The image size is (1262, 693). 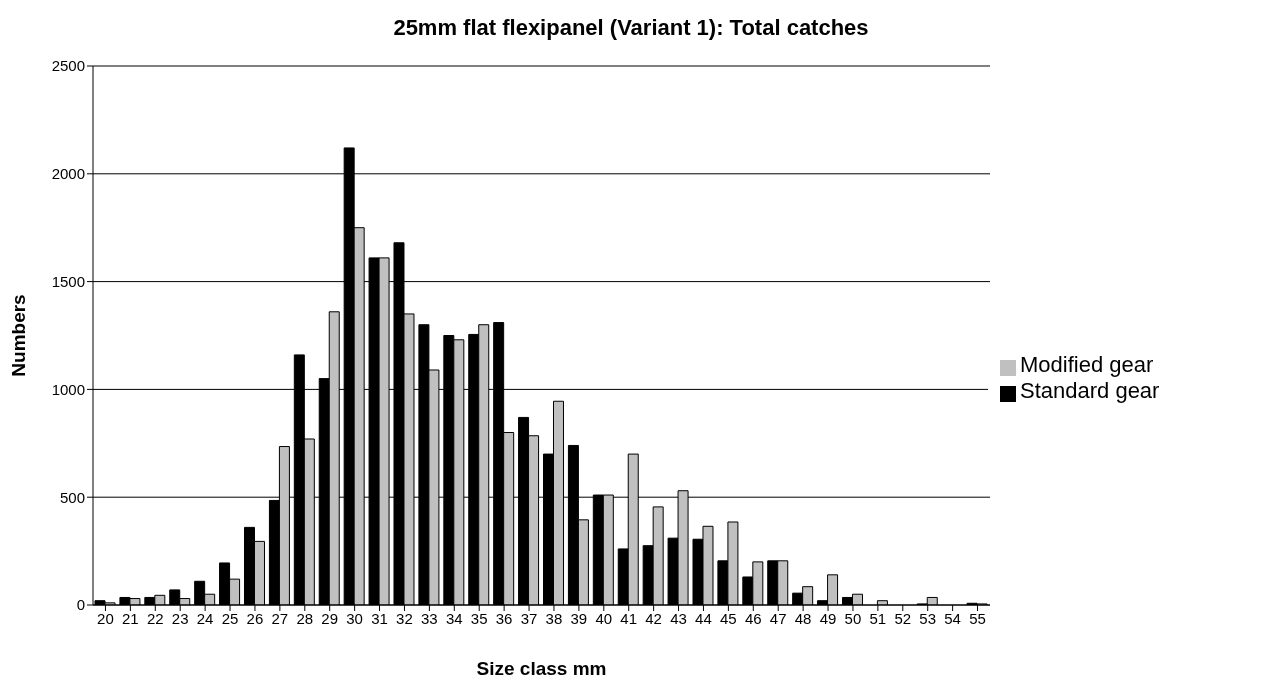 I want to click on x-tick-label: 29, so click(x=330, y=618).